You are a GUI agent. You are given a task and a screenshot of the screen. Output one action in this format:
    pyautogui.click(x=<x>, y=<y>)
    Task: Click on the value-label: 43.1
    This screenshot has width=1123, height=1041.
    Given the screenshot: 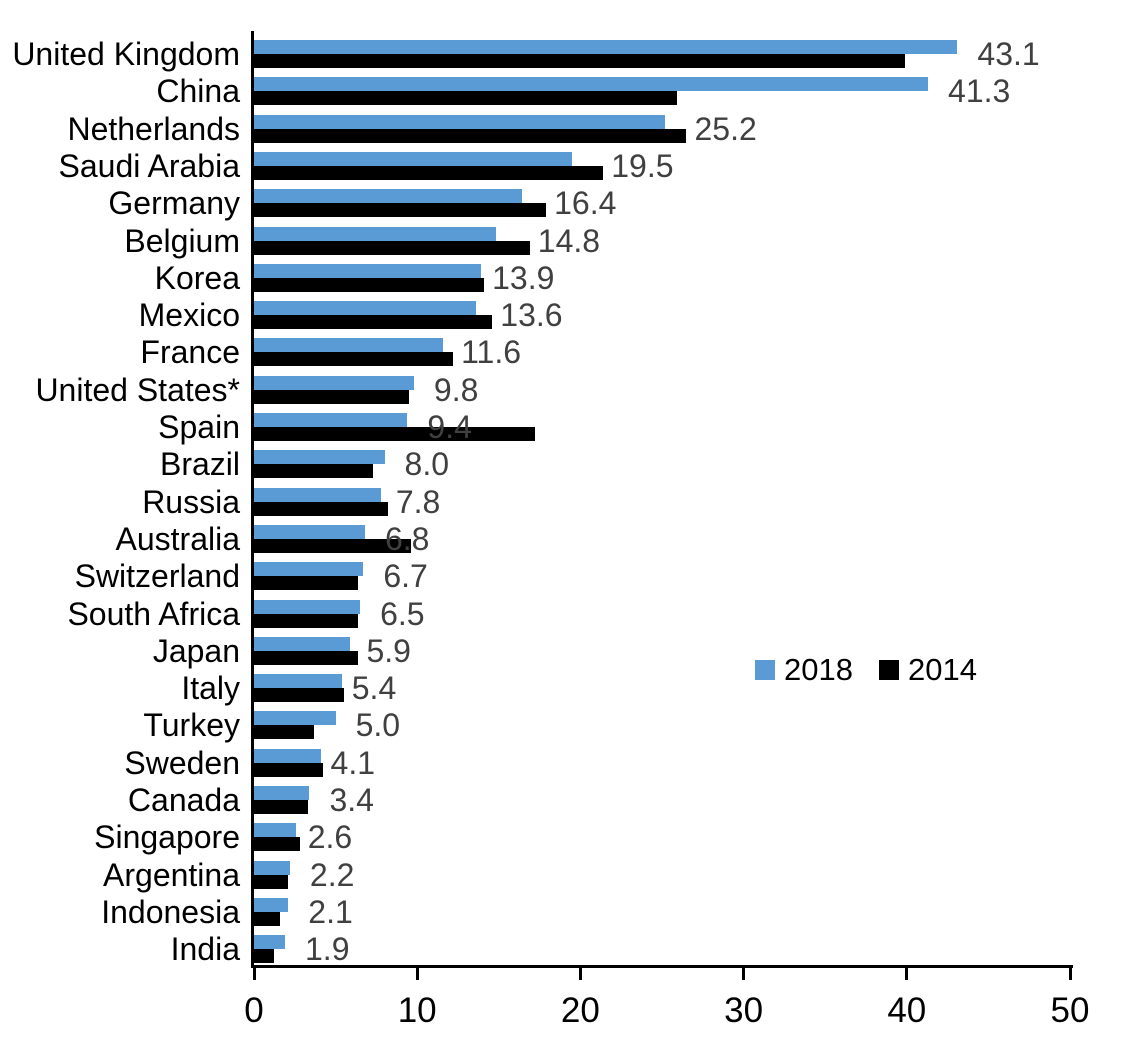 What is the action you would take?
    pyautogui.click(x=1008, y=54)
    